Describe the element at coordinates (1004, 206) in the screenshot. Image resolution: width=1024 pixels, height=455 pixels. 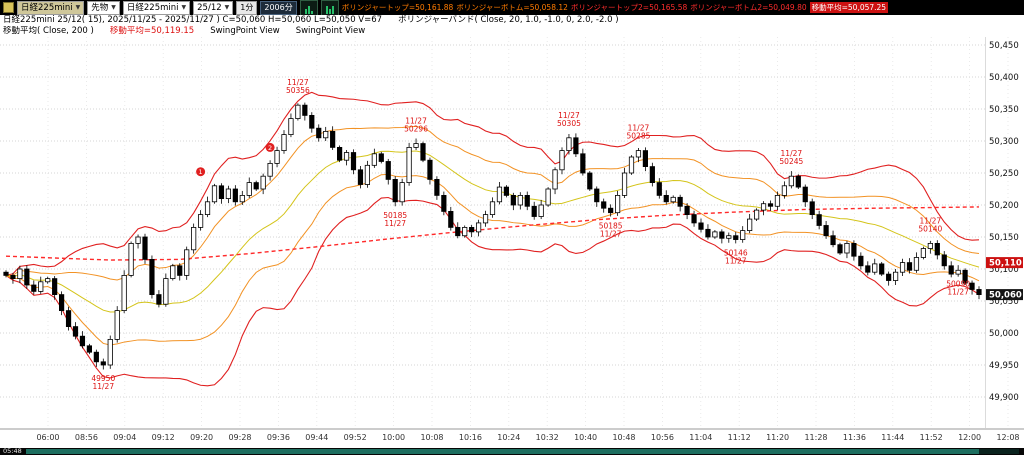
I see `price-axis-label: 50,200` at that location.